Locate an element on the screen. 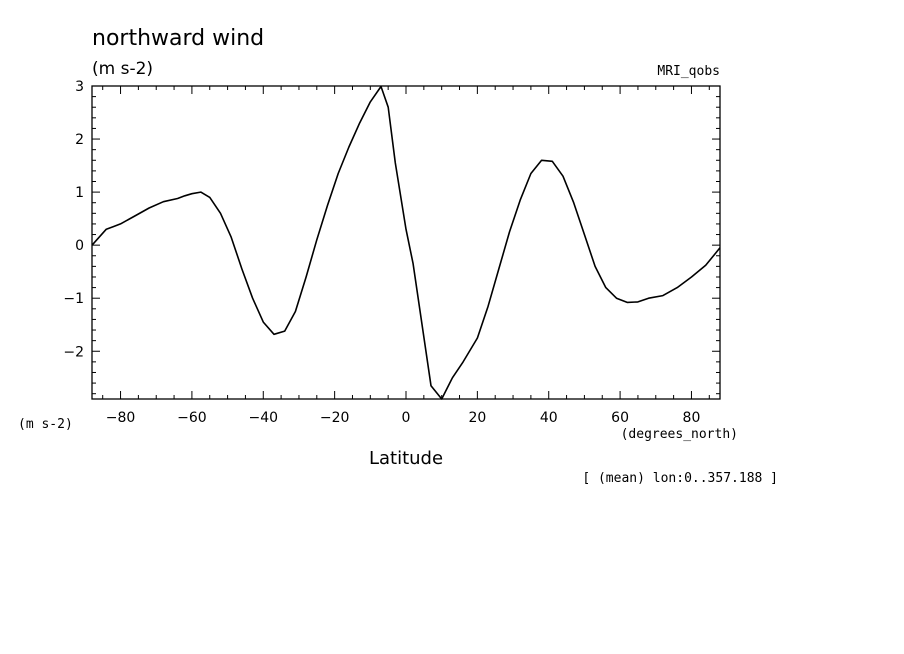 The height and width of the screenshot is (654, 904). x-tick-label: 20 is located at coordinates (477, 418).